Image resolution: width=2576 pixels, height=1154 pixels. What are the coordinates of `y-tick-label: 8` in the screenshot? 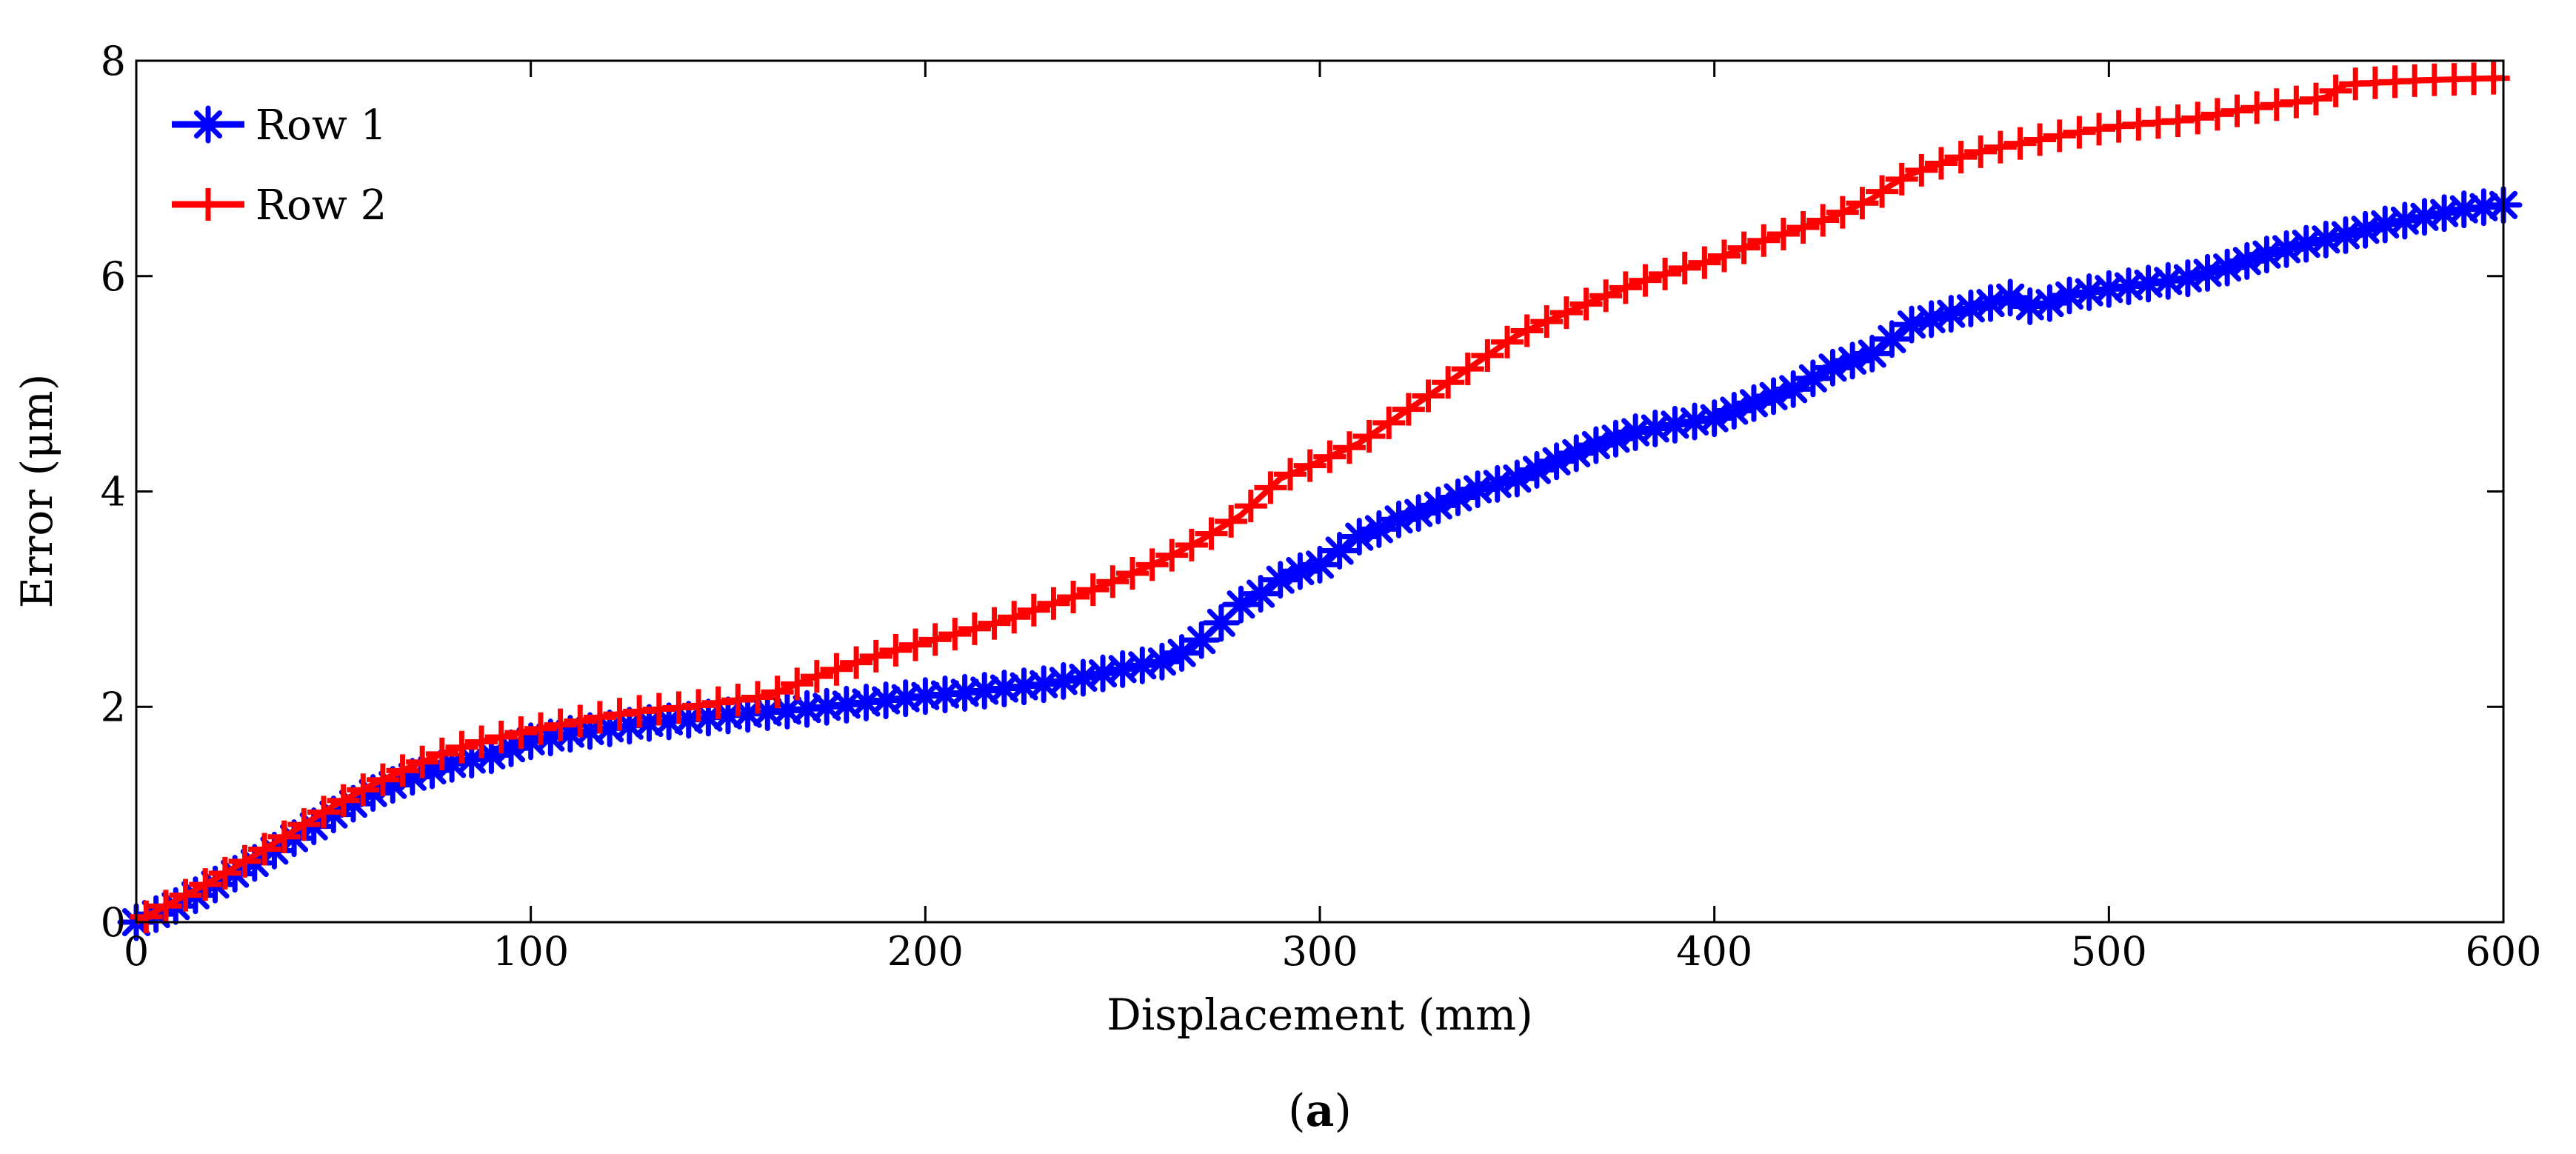 It's located at (113, 61).